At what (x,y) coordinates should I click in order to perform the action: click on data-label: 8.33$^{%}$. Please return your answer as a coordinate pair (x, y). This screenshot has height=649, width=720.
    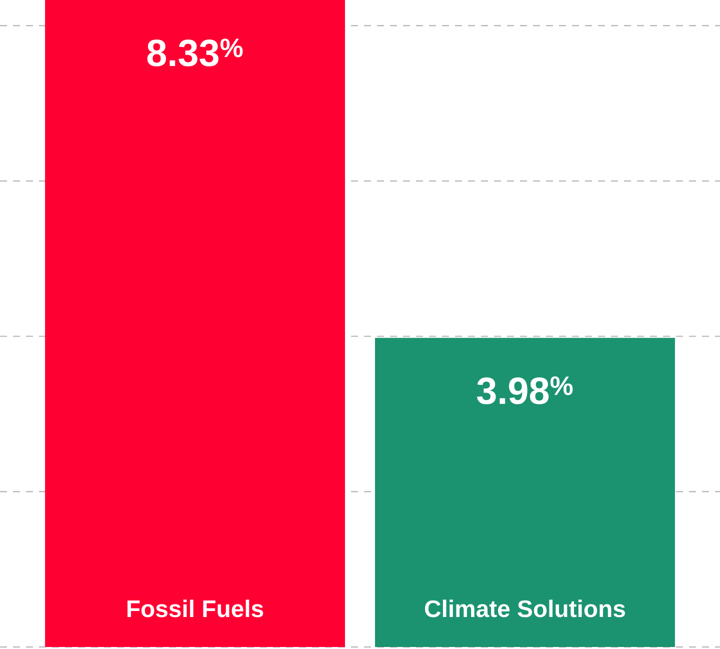
    Looking at the image, I should click on (195, 52).